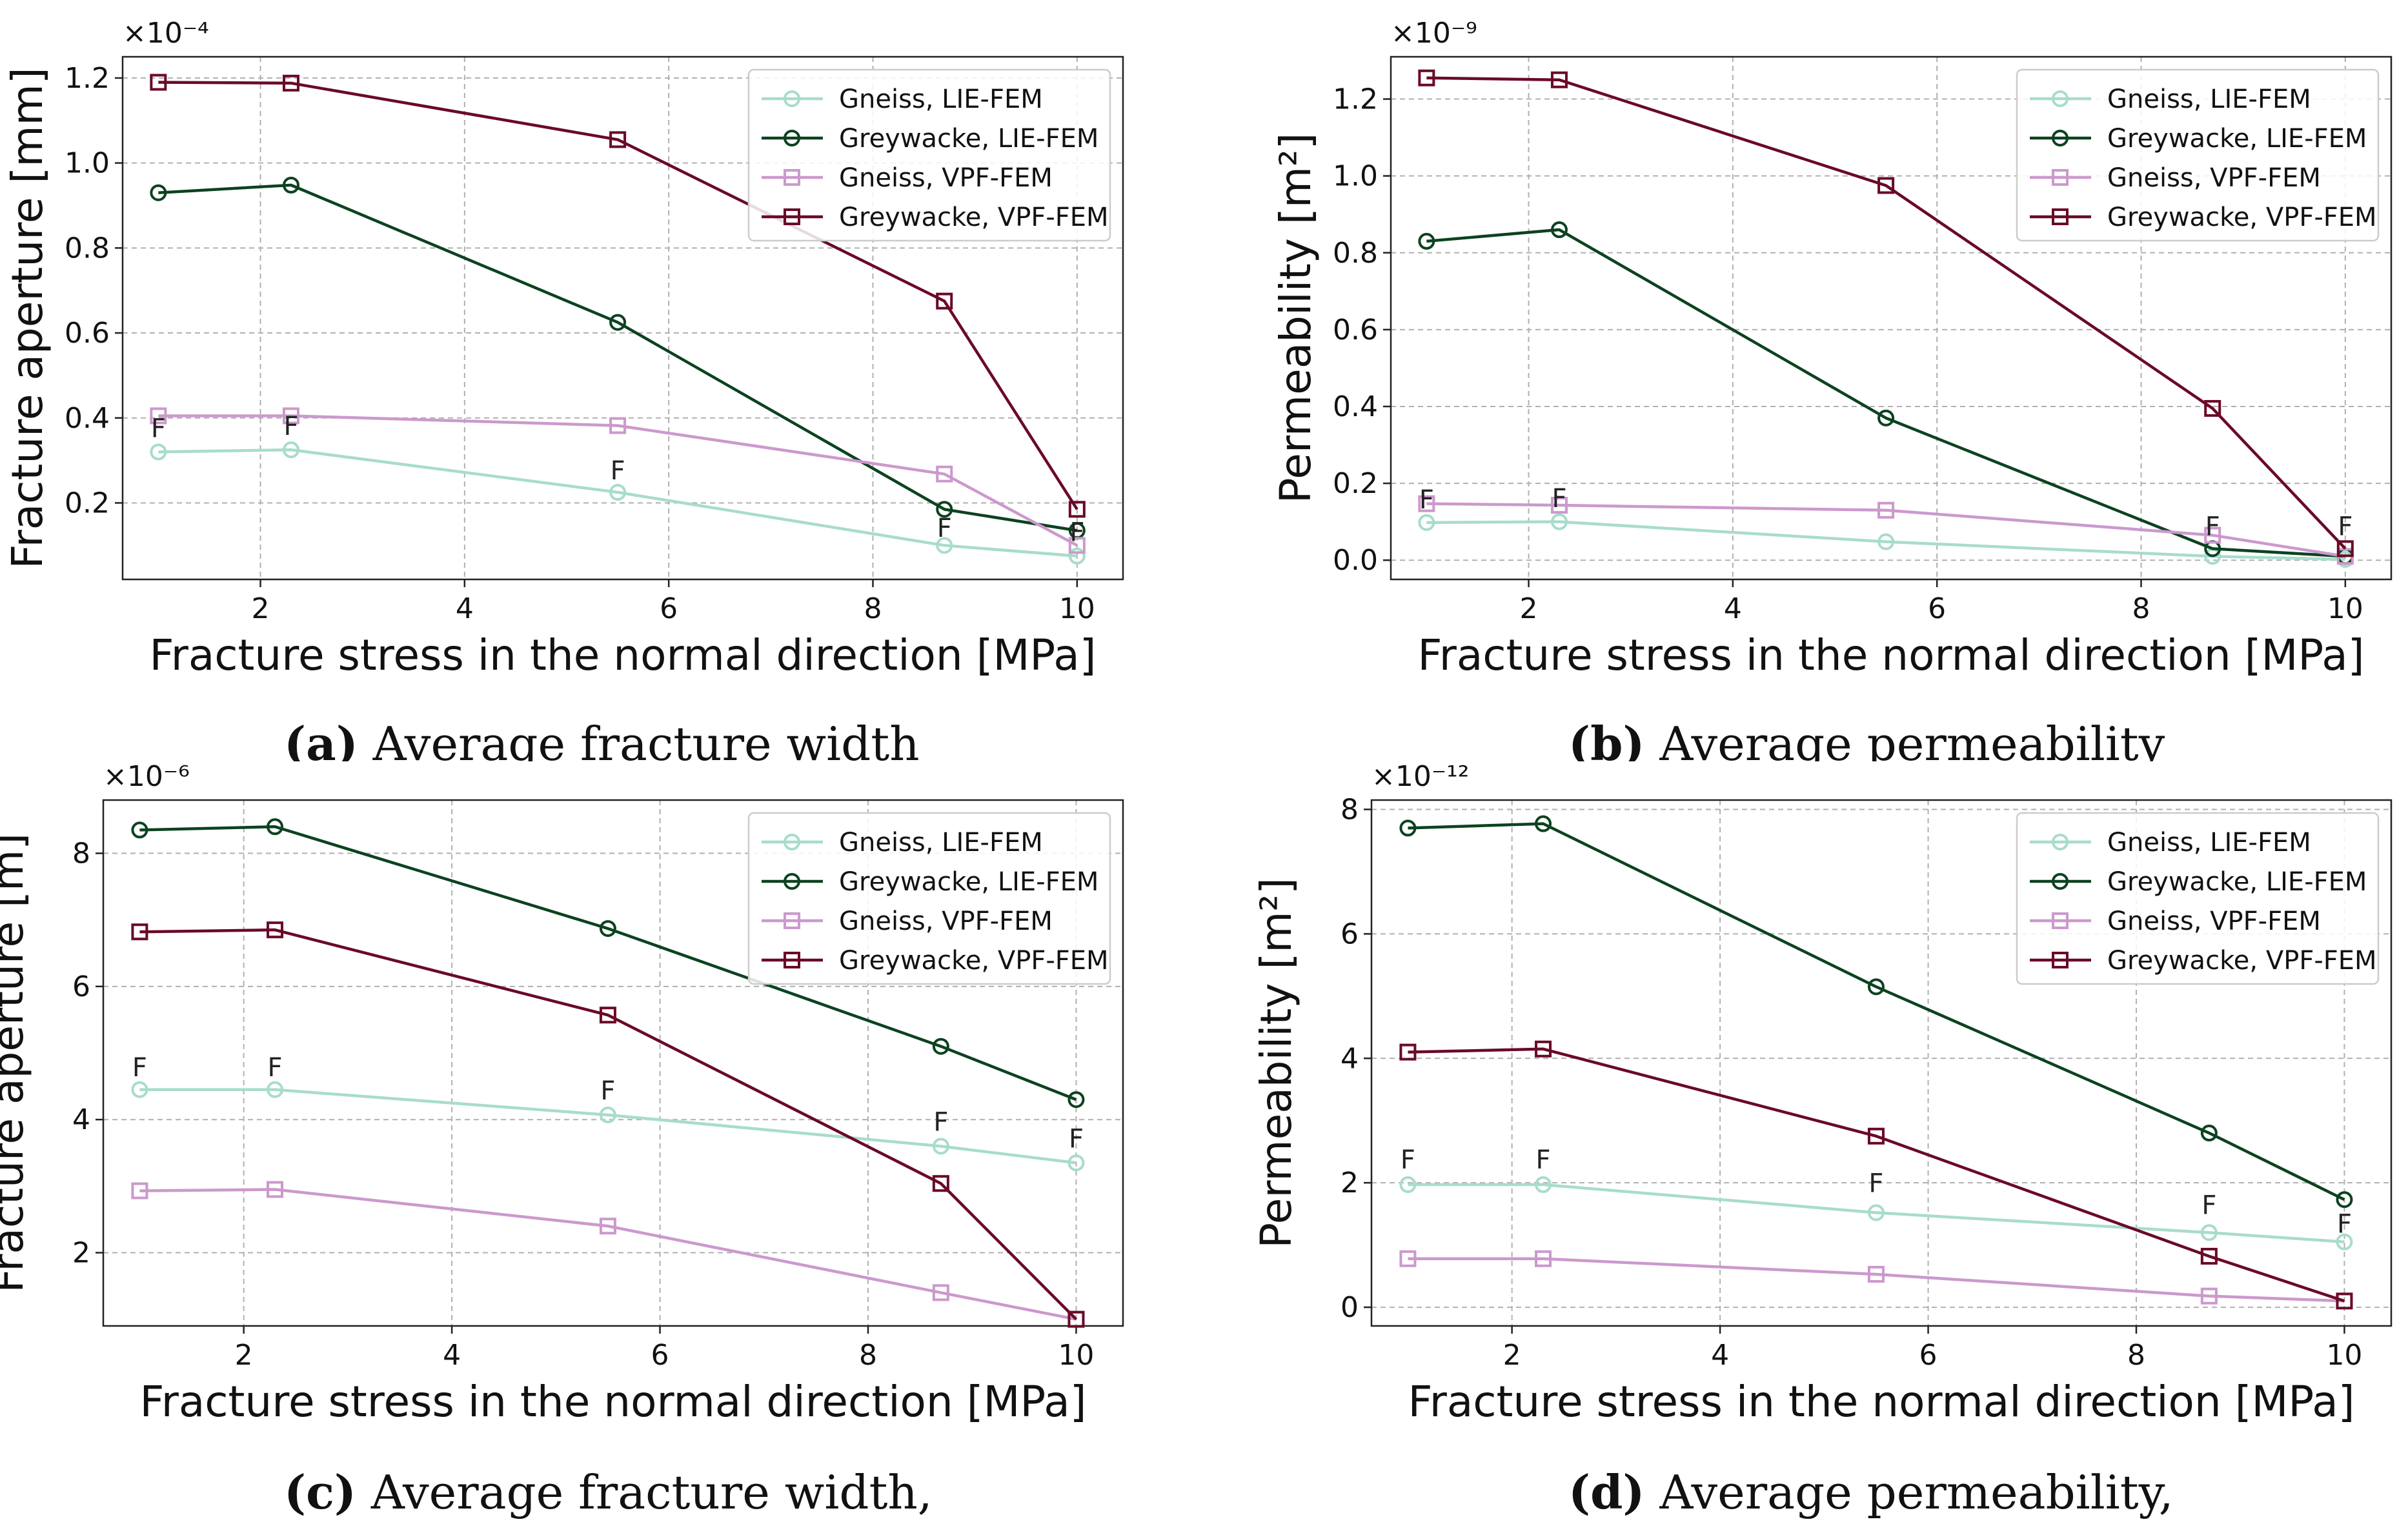 The height and width of the screenshot is (1524, 2408). I want to click on legend-item-greywacke-vpf: Greywacke, VPF-FEM, so click(936, 217).